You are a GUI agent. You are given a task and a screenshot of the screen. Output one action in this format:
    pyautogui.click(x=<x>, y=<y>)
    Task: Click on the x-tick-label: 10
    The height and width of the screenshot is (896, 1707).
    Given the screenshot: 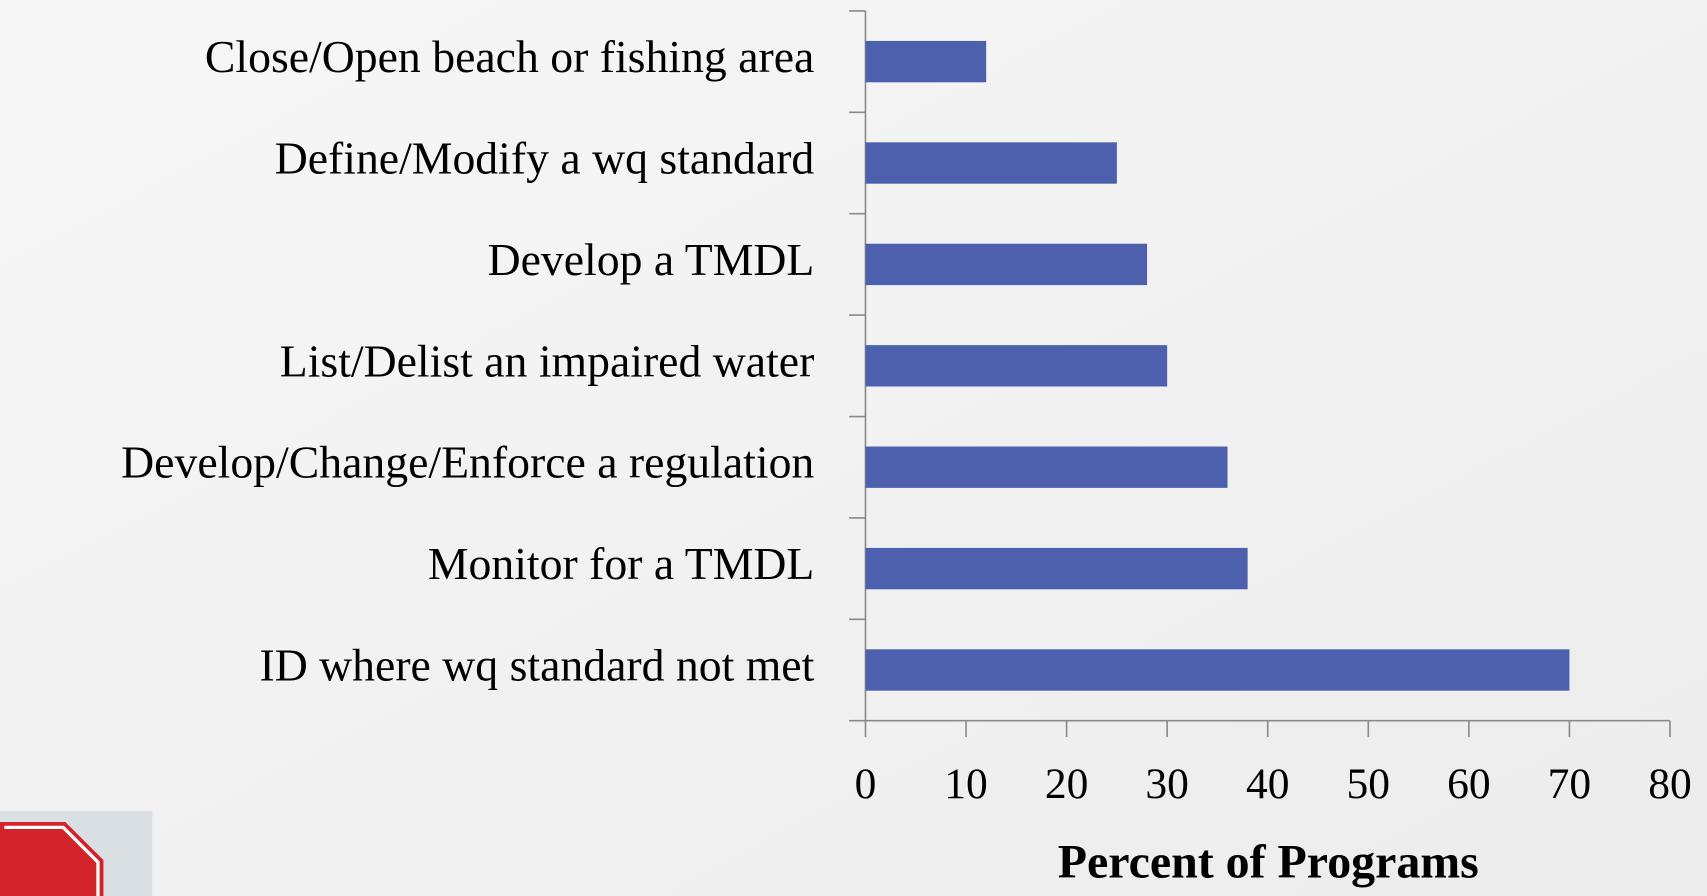 What is the action you would take?
    pyautogui.click(x=966, y=784)
    